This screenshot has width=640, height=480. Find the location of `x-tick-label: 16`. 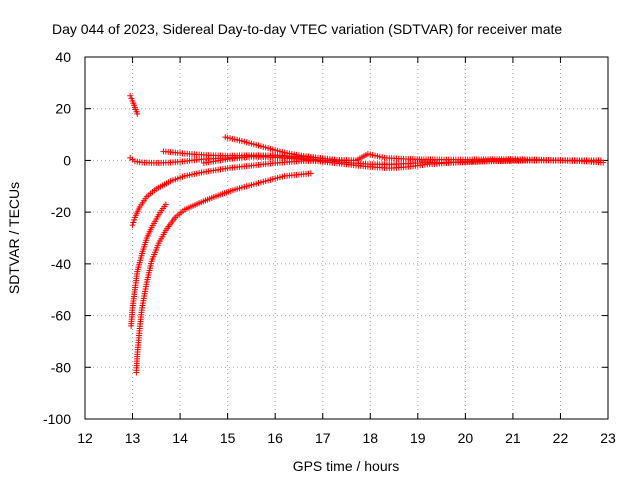

x-tick-label: 16 is located at coordinates (275, 438).